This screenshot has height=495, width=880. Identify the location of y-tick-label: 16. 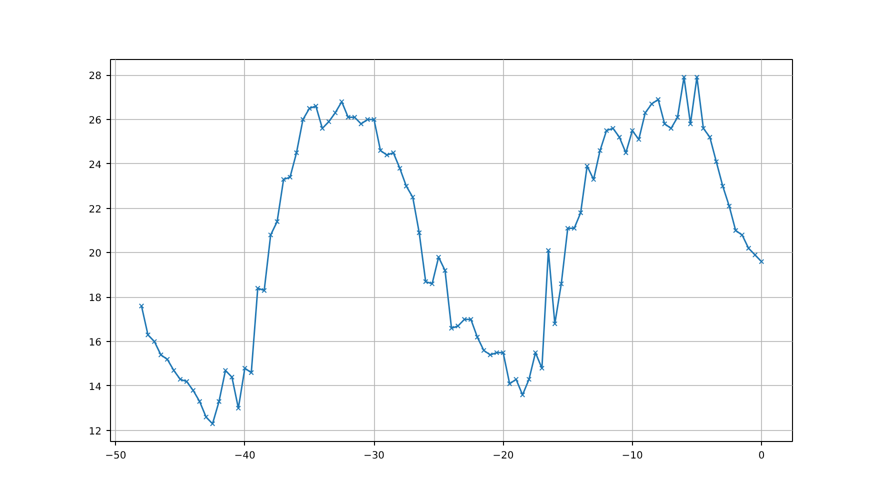
(95, 343).